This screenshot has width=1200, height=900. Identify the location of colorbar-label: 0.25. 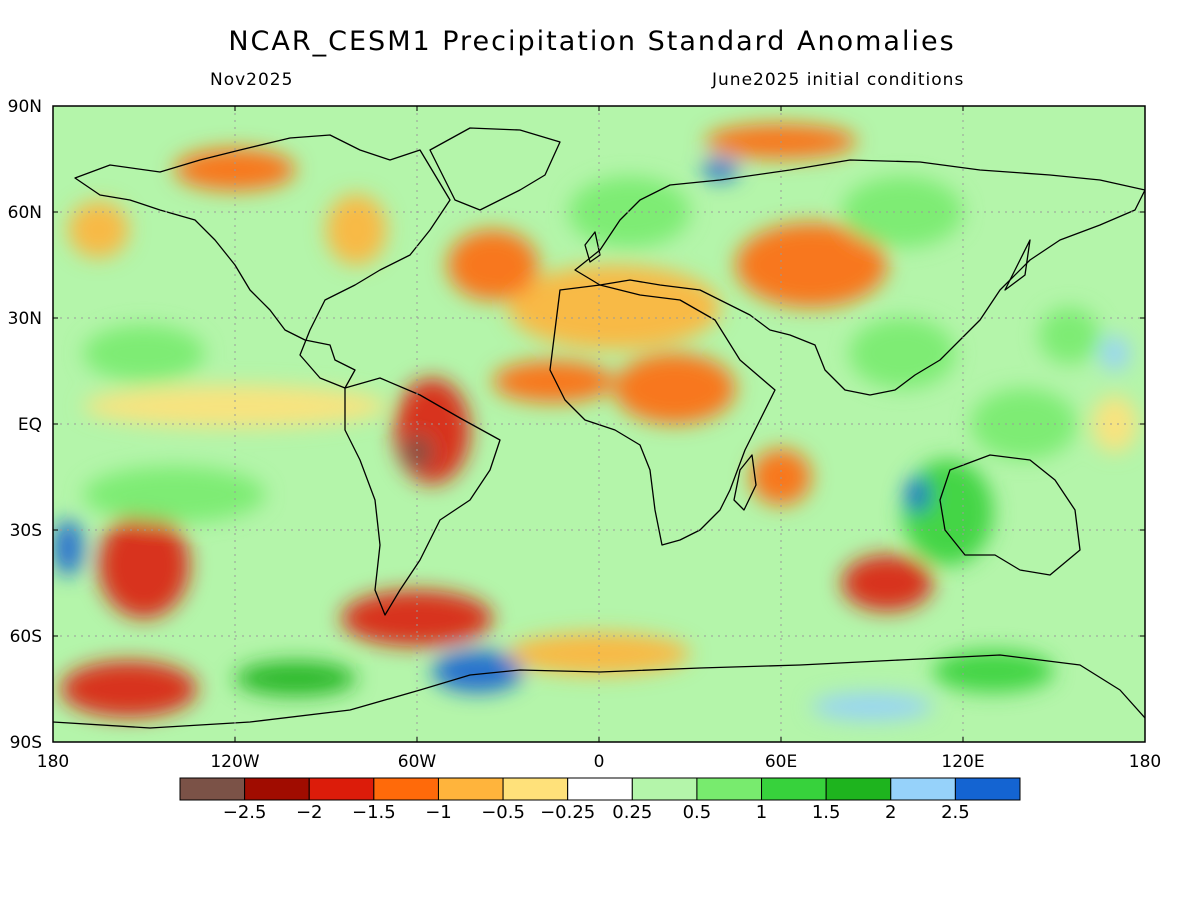
(632, 812).